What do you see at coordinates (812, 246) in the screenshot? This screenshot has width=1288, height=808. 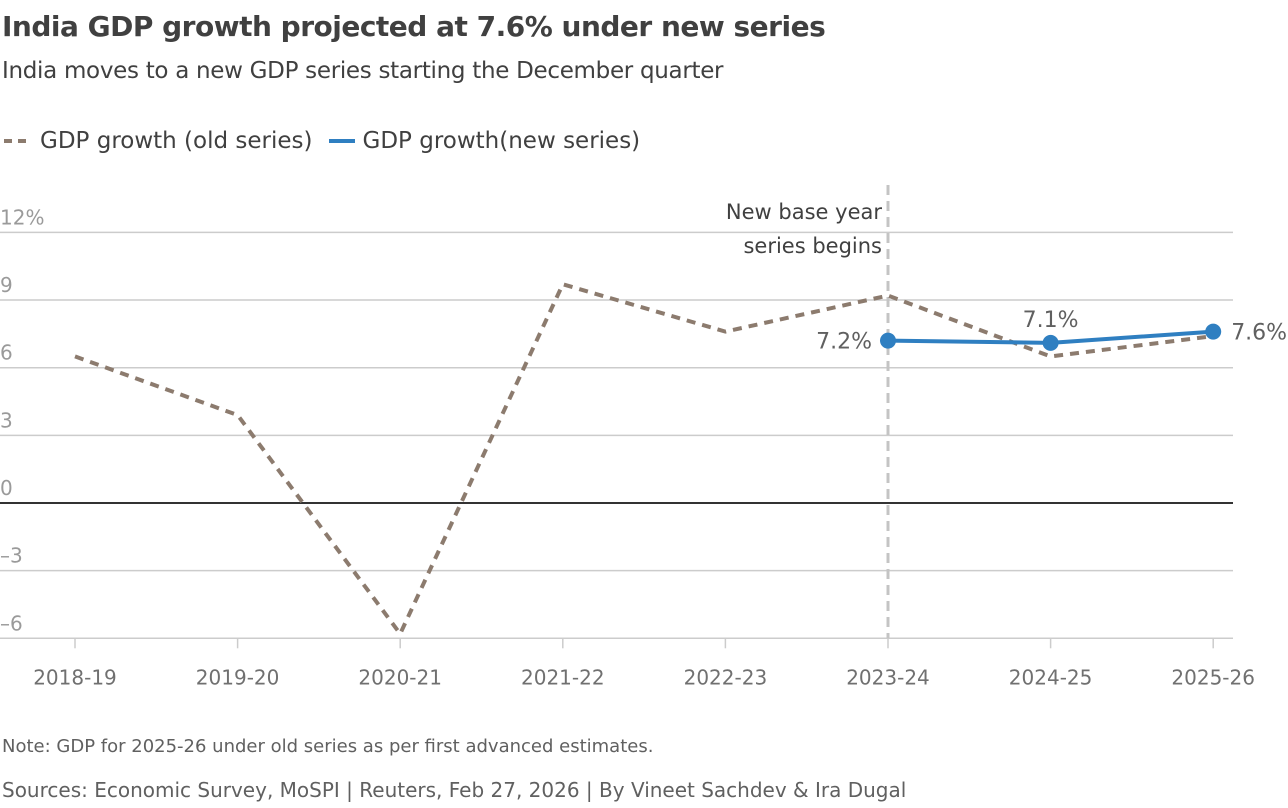 I see `annotation-text: series begins` at bounding box center [812, 246].